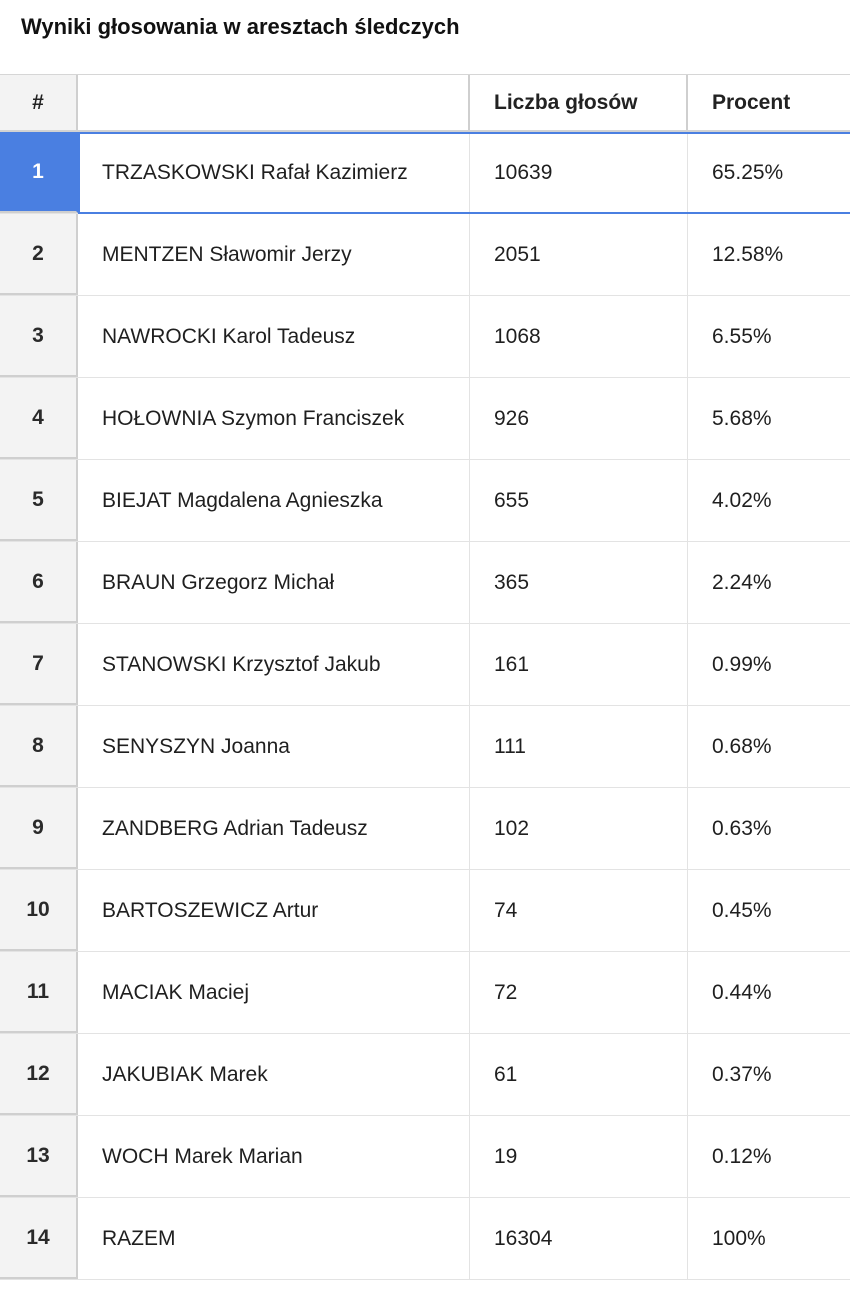  What do you see at coordinates (39, 172) in the screenshot?
I see `row-index-cell: 1` at bounding box center [39, 172].